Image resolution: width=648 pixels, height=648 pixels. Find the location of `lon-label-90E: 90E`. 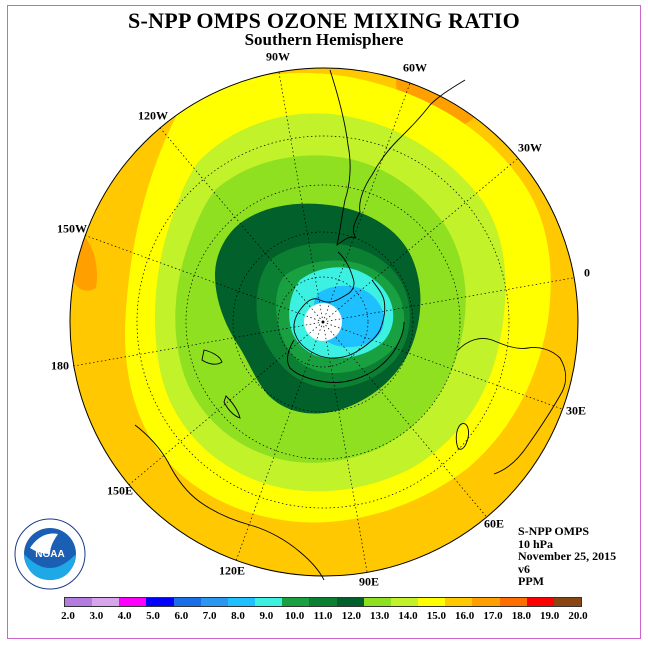

lon-label-90E: 90E is located at coordinates (369, 581).